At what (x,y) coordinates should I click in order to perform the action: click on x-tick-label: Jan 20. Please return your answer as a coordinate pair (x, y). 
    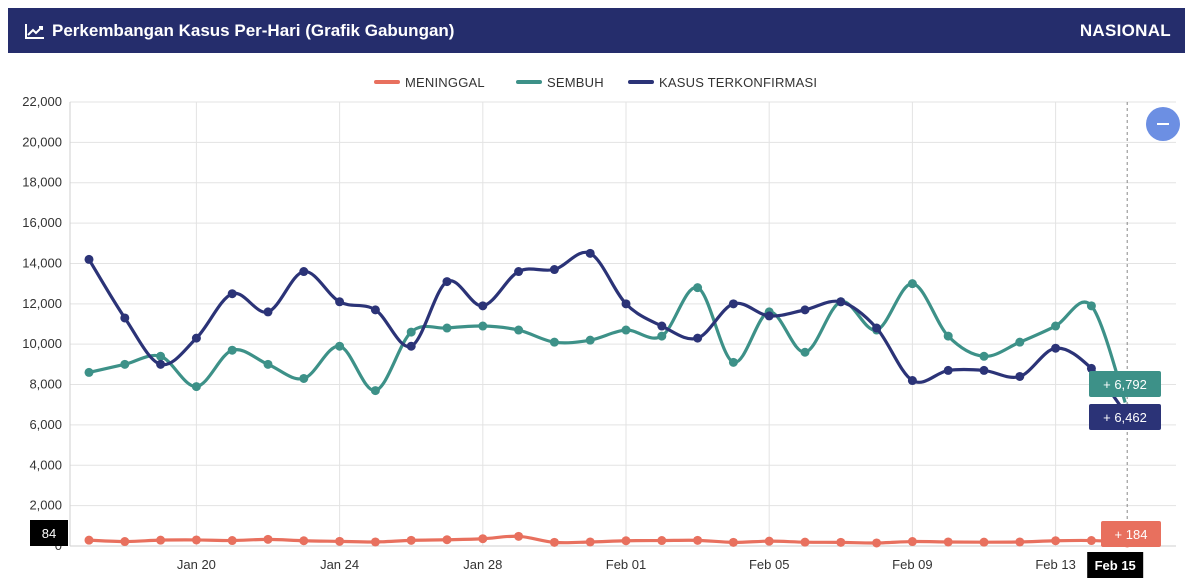
    Looking at the image, I should click on (196, 564).